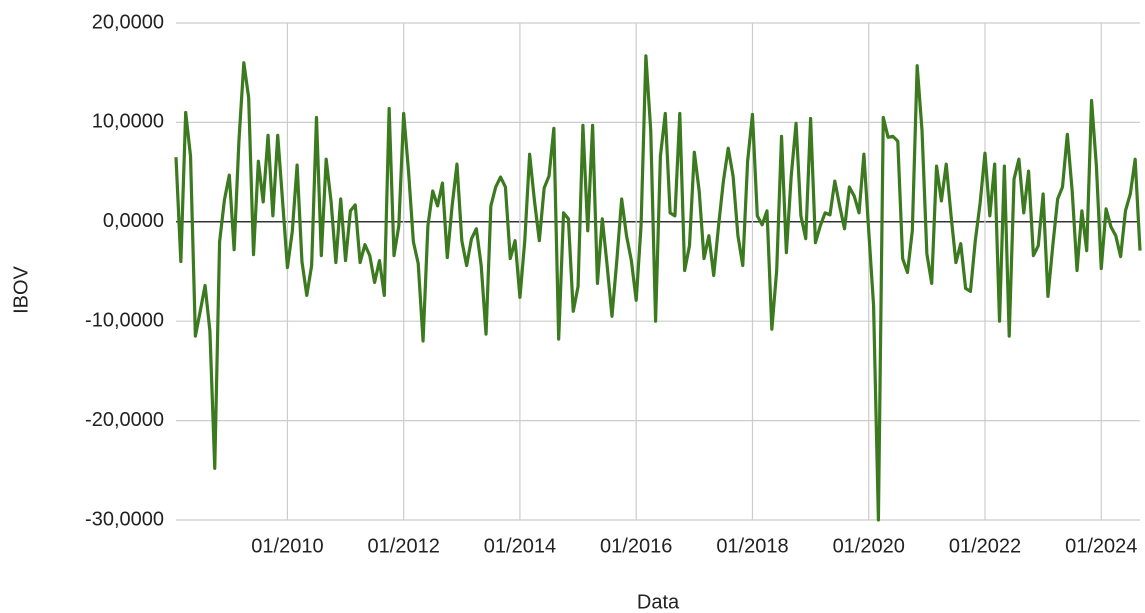  I want to click on y-tick-label: -10,0000, so click(124, 320).